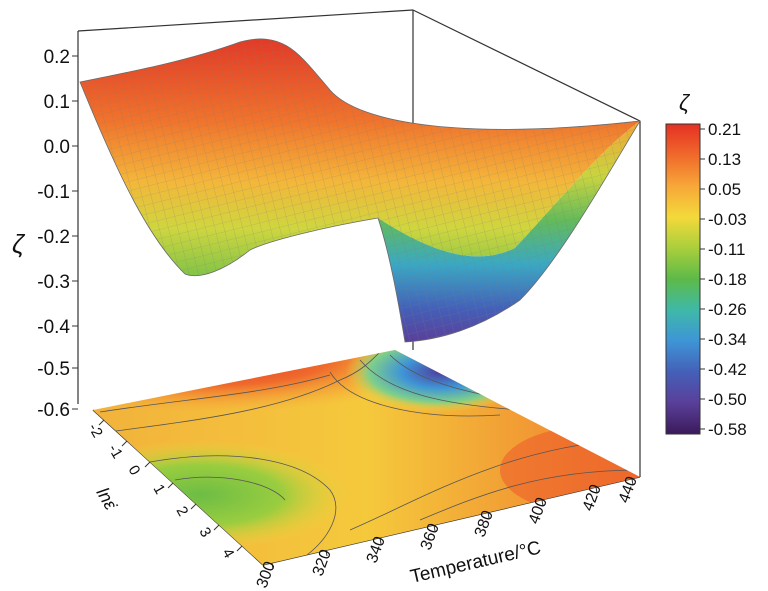 Image resolution: width=768 pixels, height=591 pixels. What do you see at coordinates (724, 159) in the screenshot?
I see `colorbar-label: 0.13` at bounding box center [724, 159].